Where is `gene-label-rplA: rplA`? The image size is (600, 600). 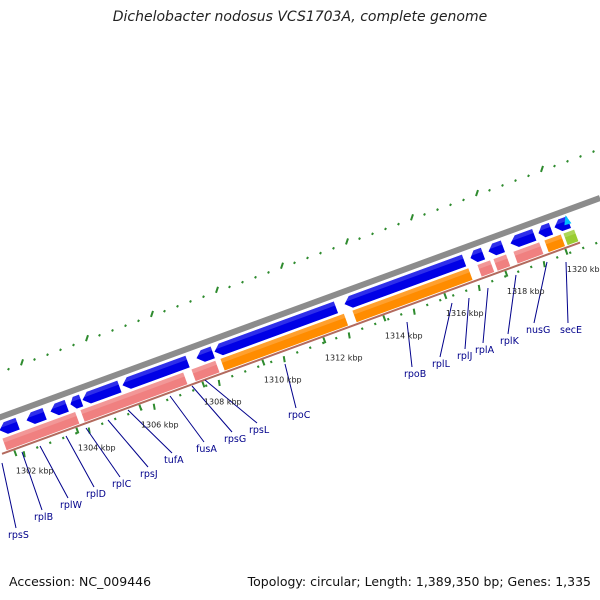
gene-label-rplA: rplA is located at coordinates (485, 350).